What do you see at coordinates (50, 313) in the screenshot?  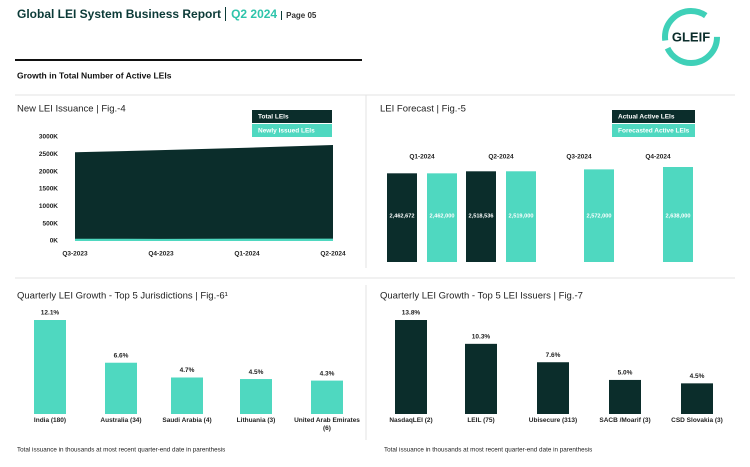 I see `value-label: 12.1%` at bounding box center [50, 313].